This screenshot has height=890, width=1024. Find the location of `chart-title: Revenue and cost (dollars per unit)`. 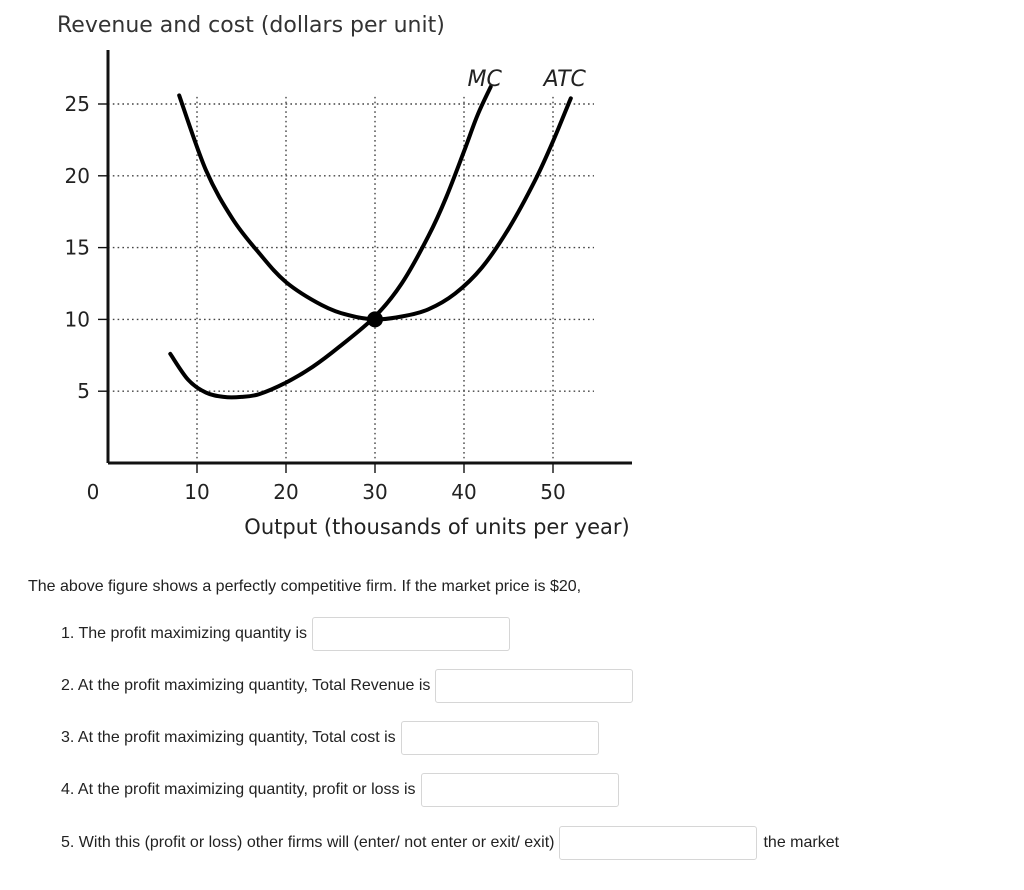

chart-title: Revenue and cost (dollars per unit) is located at coordinates (251, 25).